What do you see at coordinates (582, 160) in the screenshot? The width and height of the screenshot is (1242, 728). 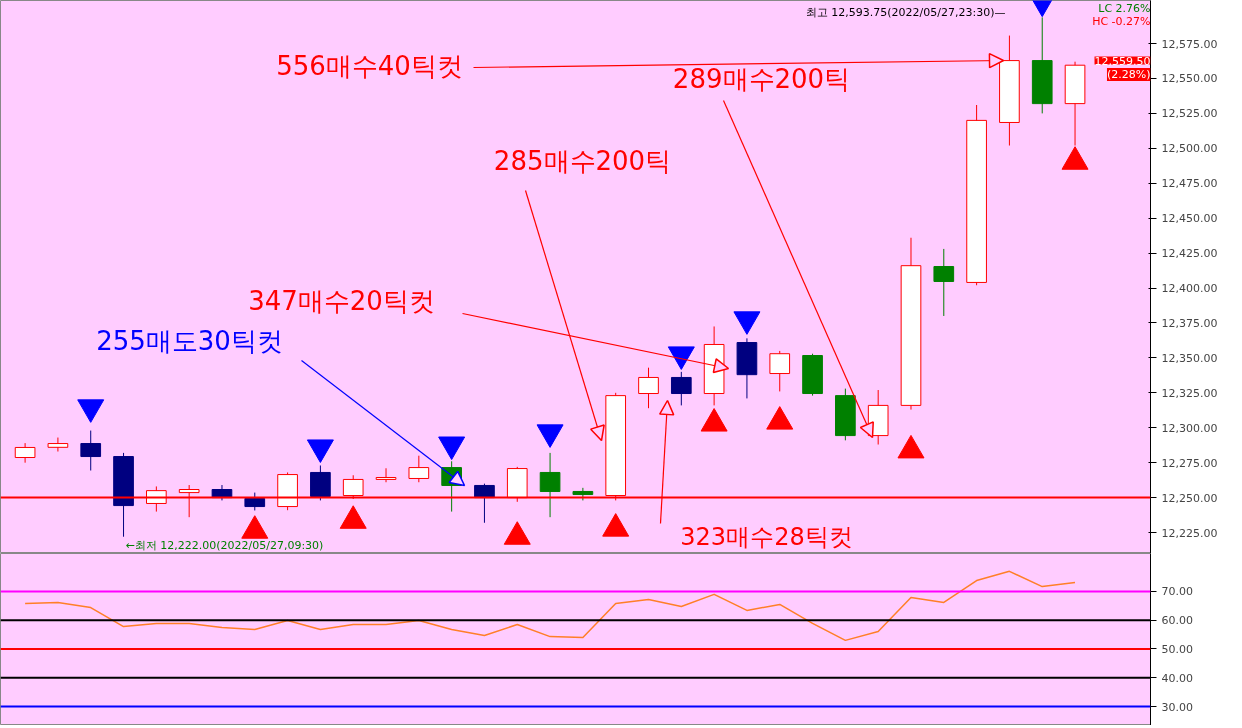 I see `annotation: 285매수200틱` at bounding box center [582, 160].